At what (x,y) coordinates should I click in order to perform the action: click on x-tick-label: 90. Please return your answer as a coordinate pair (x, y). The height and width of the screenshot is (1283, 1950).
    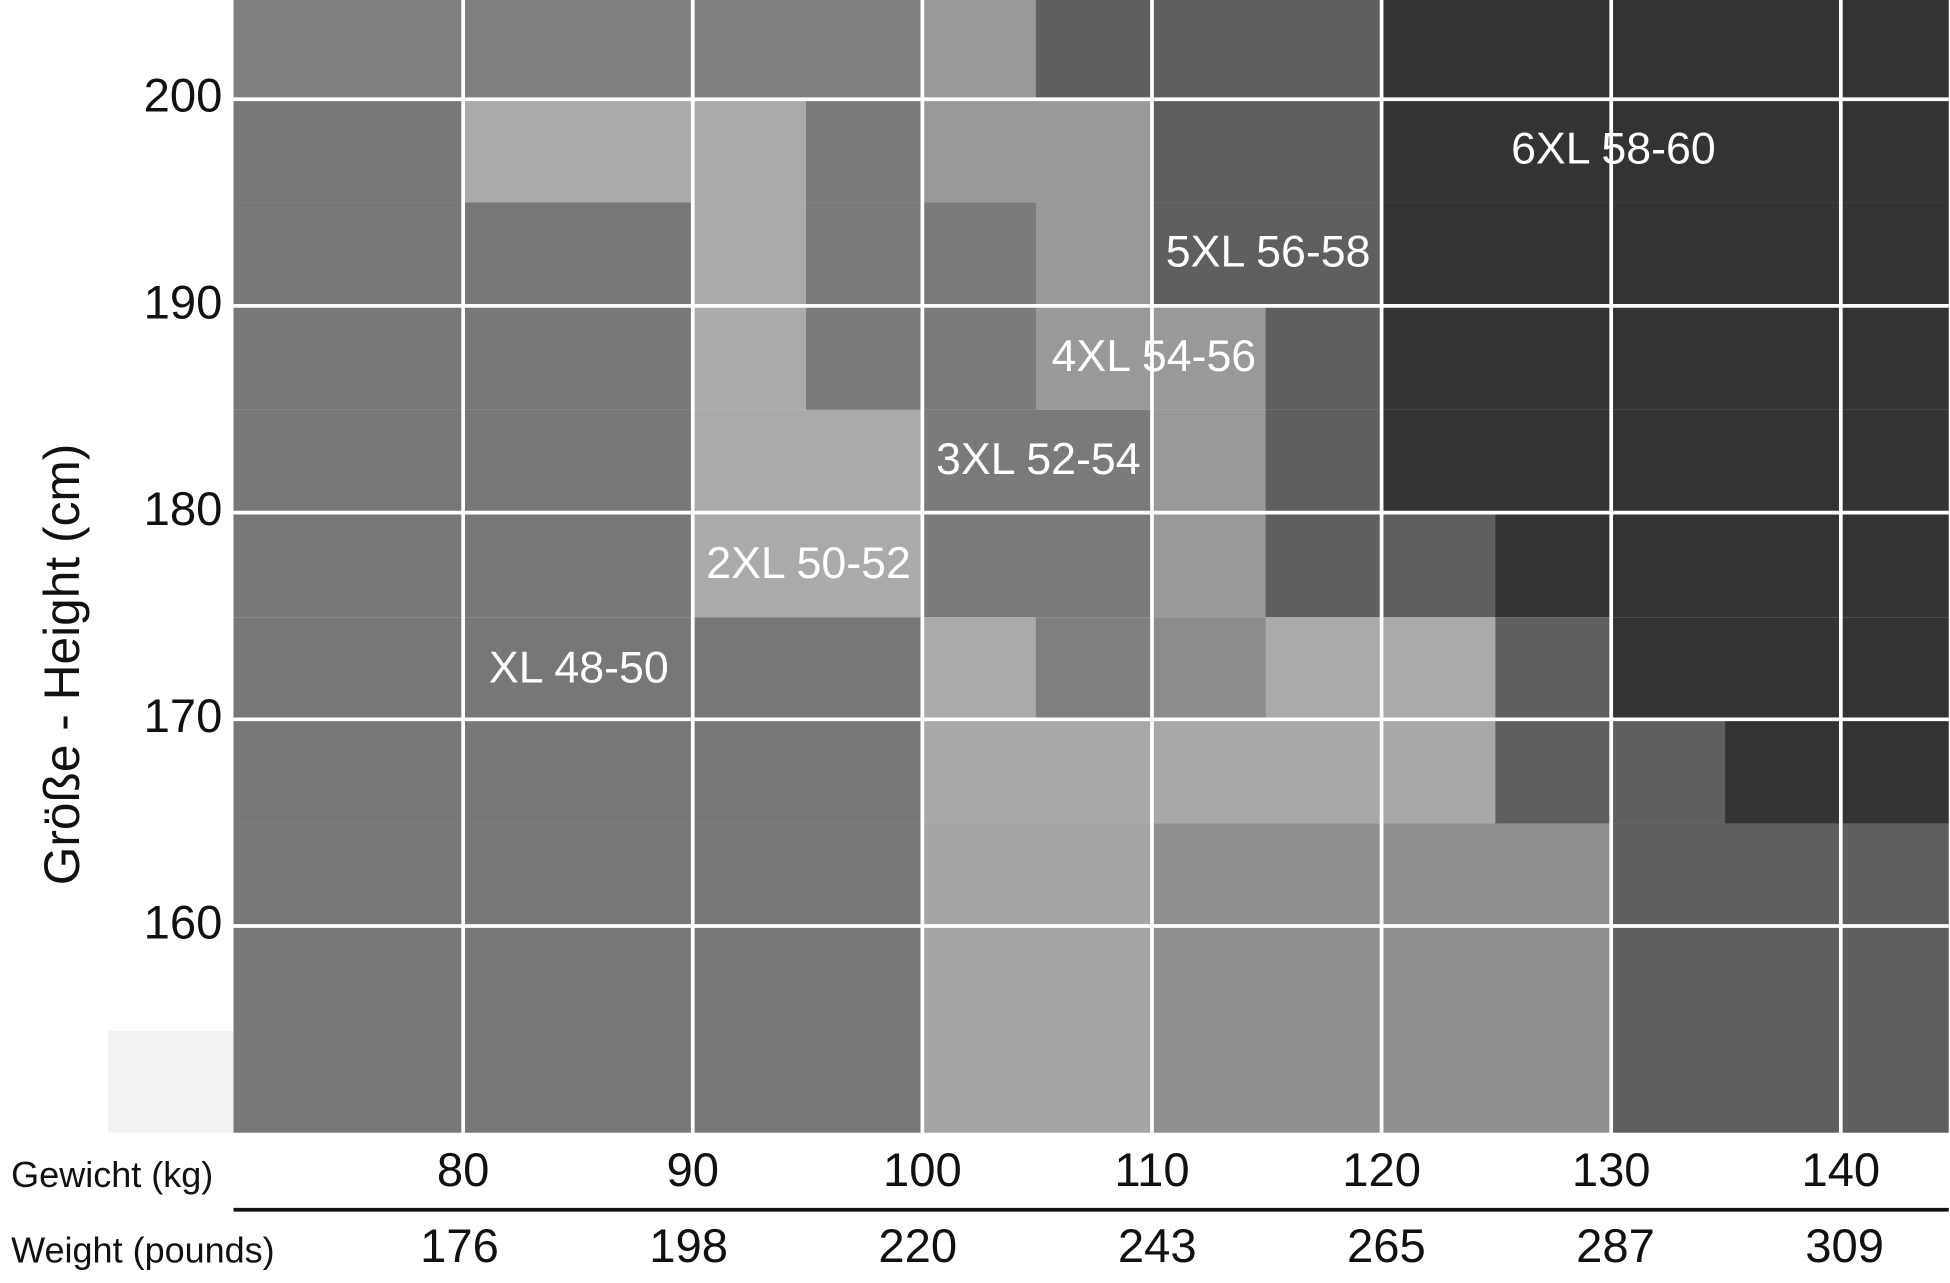
    Looking at the image, I should click on (692, 1170).